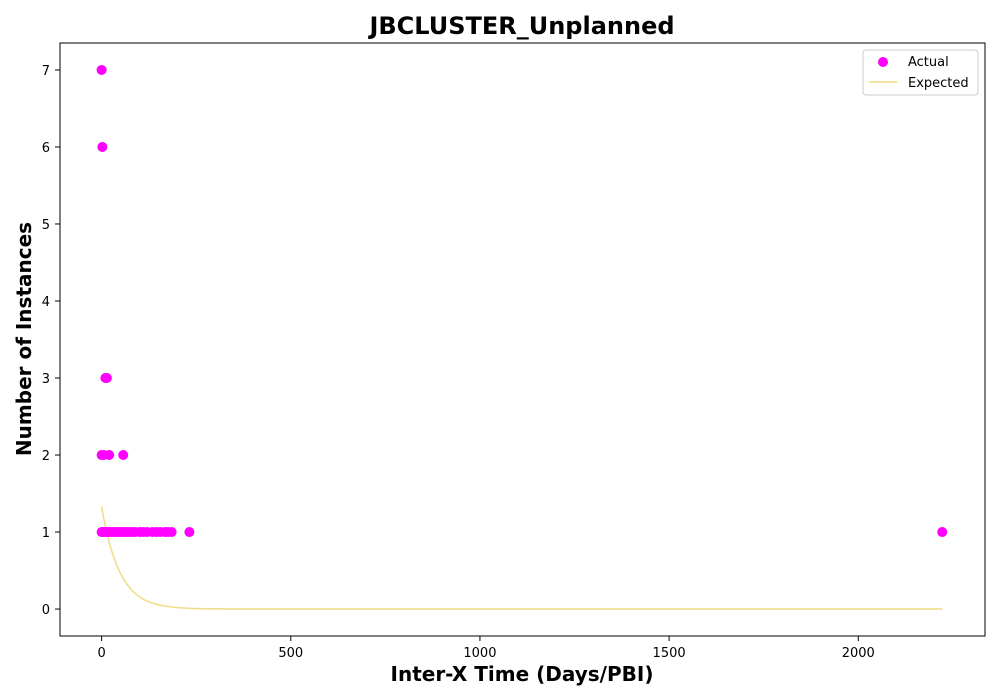 This screenshot has width=1000, height=700. Describe the element at coordinates (46, 148) in the screenshot. I see `y-tick-label: 6` at that location.